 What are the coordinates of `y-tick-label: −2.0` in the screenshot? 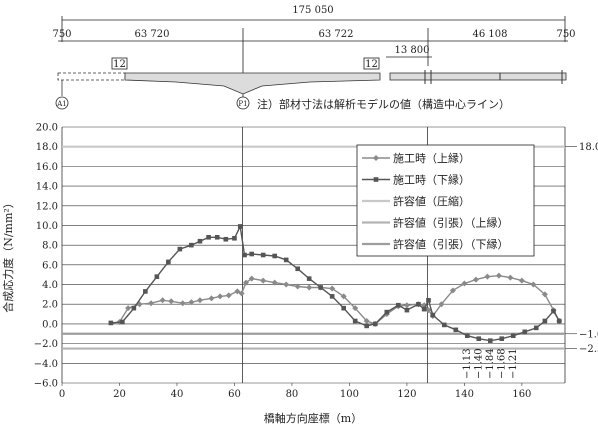 It's located at (46, 344).